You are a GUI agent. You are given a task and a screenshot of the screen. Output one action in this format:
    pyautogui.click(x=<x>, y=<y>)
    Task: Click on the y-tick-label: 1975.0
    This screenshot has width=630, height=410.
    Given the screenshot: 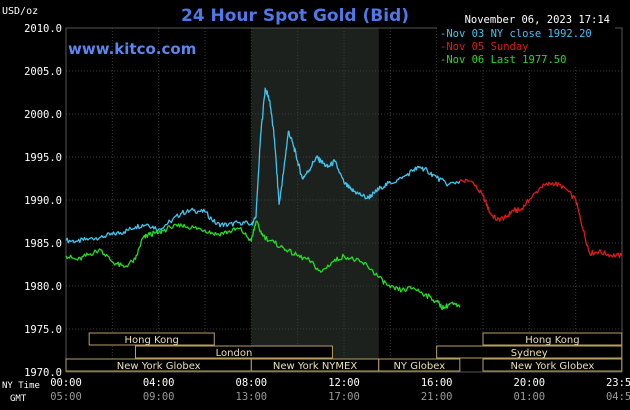 What is the action you would take?
    pyautogui.click(x=43, y=330)
    